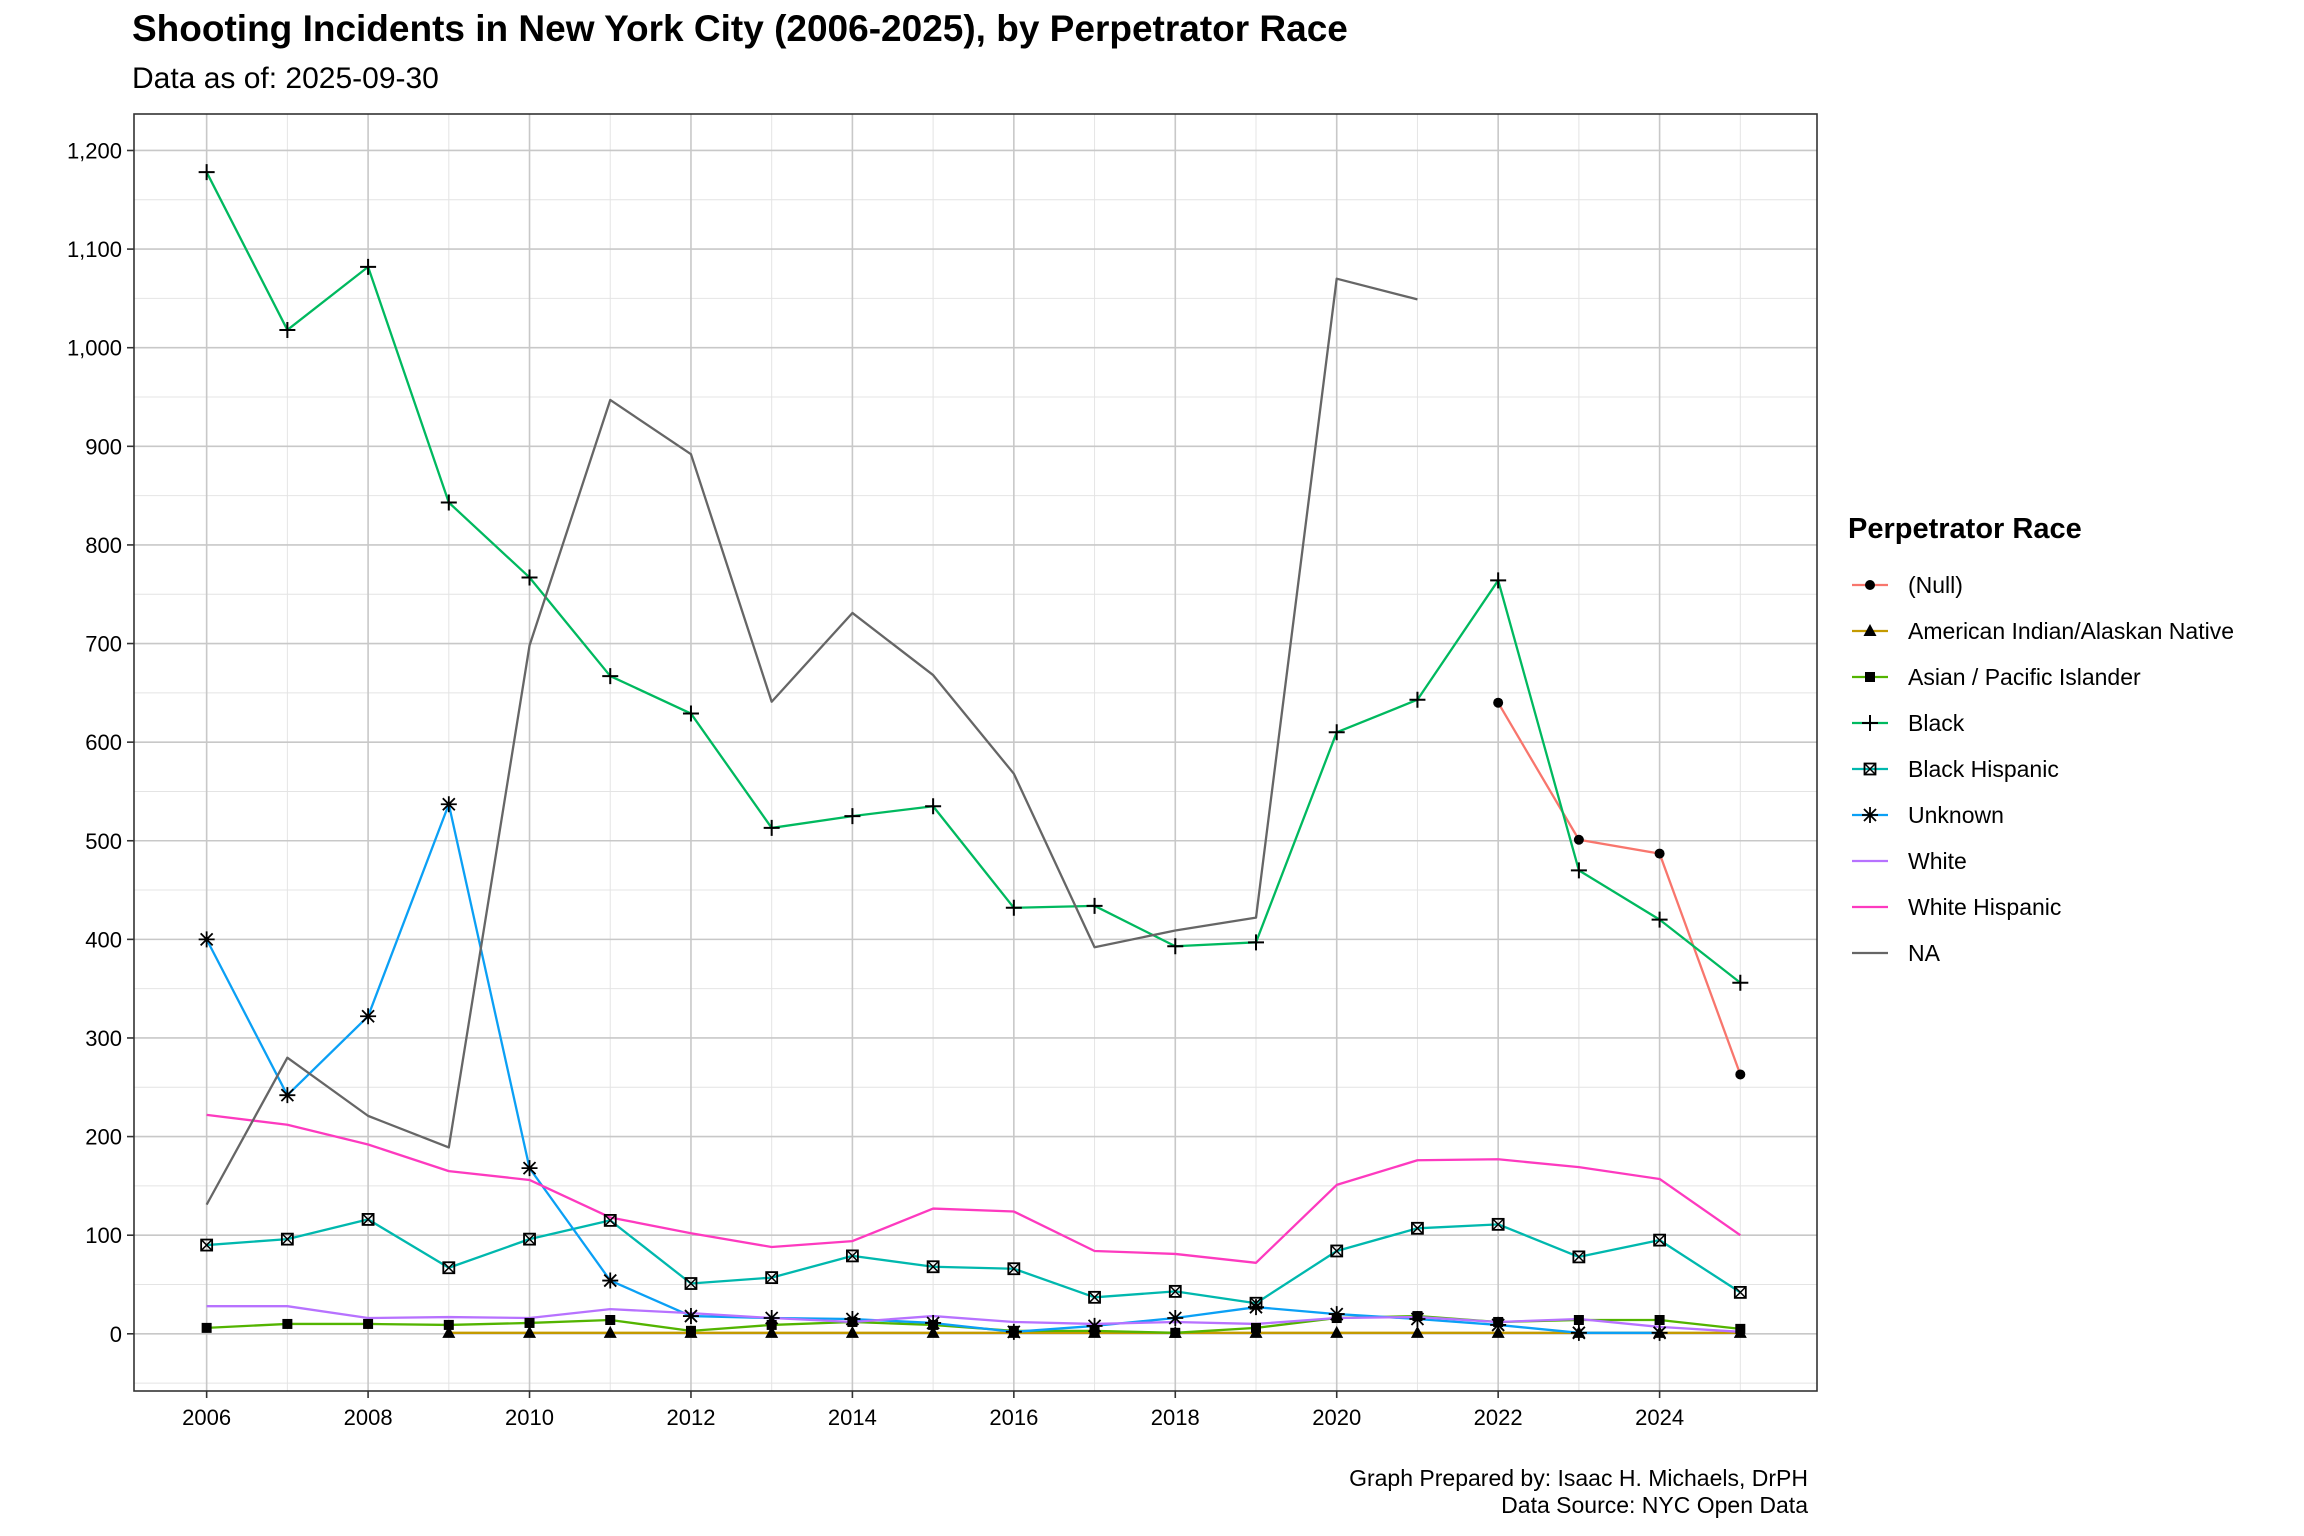 This screenshot has height=1536, width=2304. What do you see at coordinates (2041, 585) in the screenshot?
I see `legend-item: (Null)` at bounding box center [2041, 585].